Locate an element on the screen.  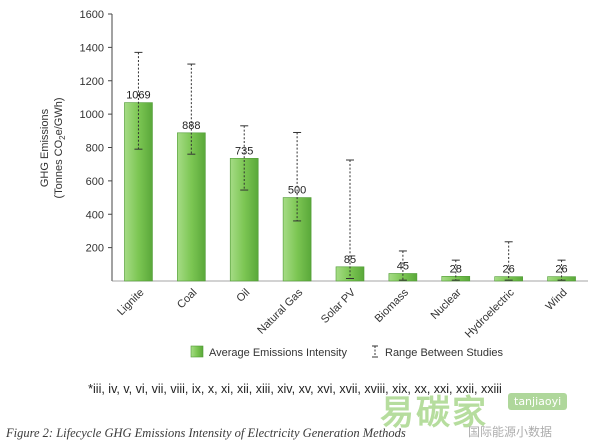
legend-label-average: Average Emissions Intensity is located at coordinates (278, 353).